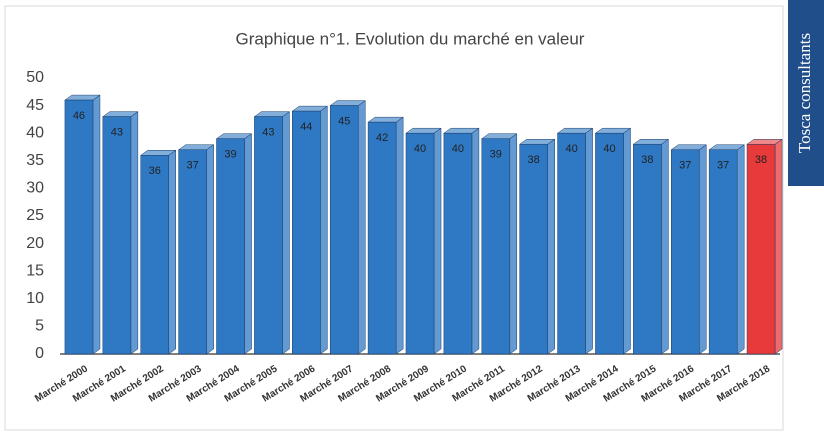  I want to click on y-tick-label: 45, so click(35, 105).